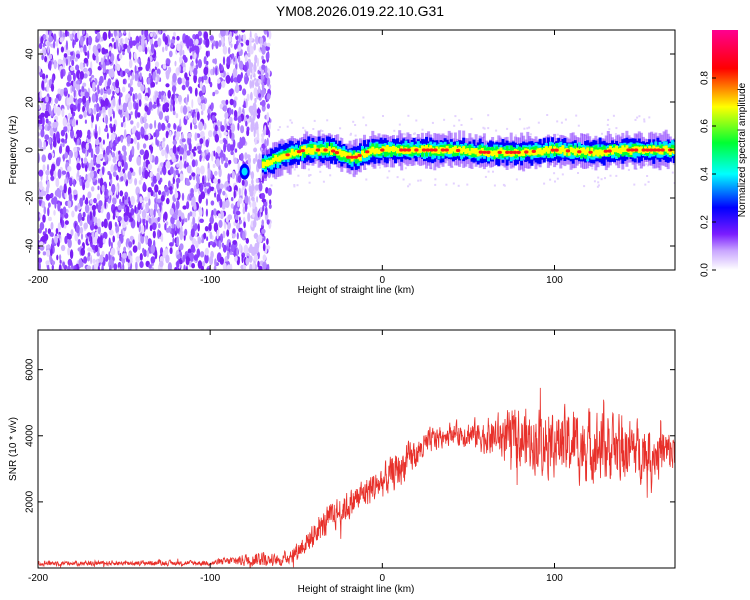  I want to click on spectrogram-x-label: Height of straight line (km), so click(356, 290).